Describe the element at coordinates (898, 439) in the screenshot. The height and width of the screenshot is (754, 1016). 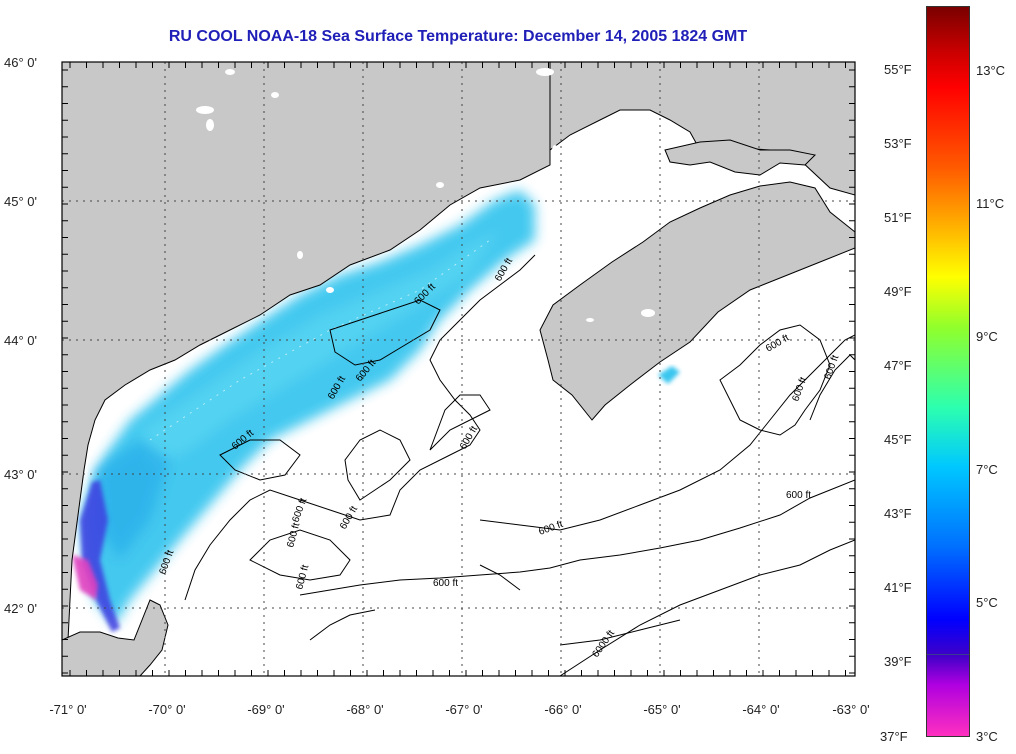
I see `colorbar-f-label: 45°F` at that location.